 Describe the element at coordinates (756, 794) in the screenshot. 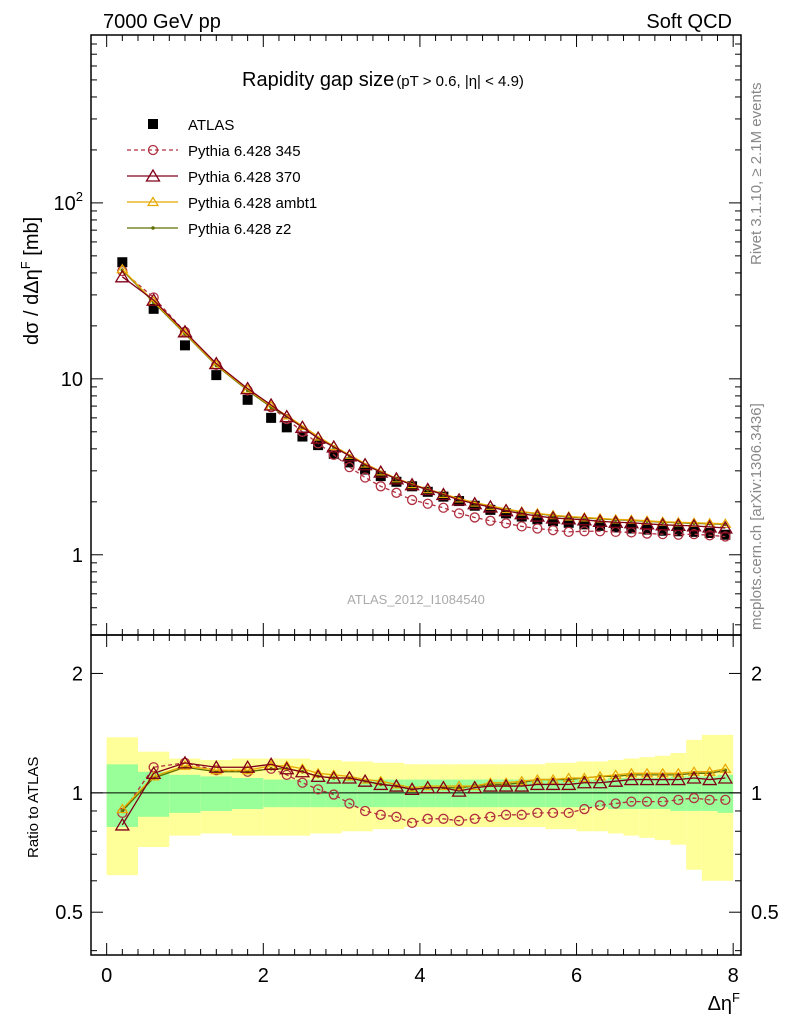

I see `ratio-y-tick-label-right: 1` at that location.